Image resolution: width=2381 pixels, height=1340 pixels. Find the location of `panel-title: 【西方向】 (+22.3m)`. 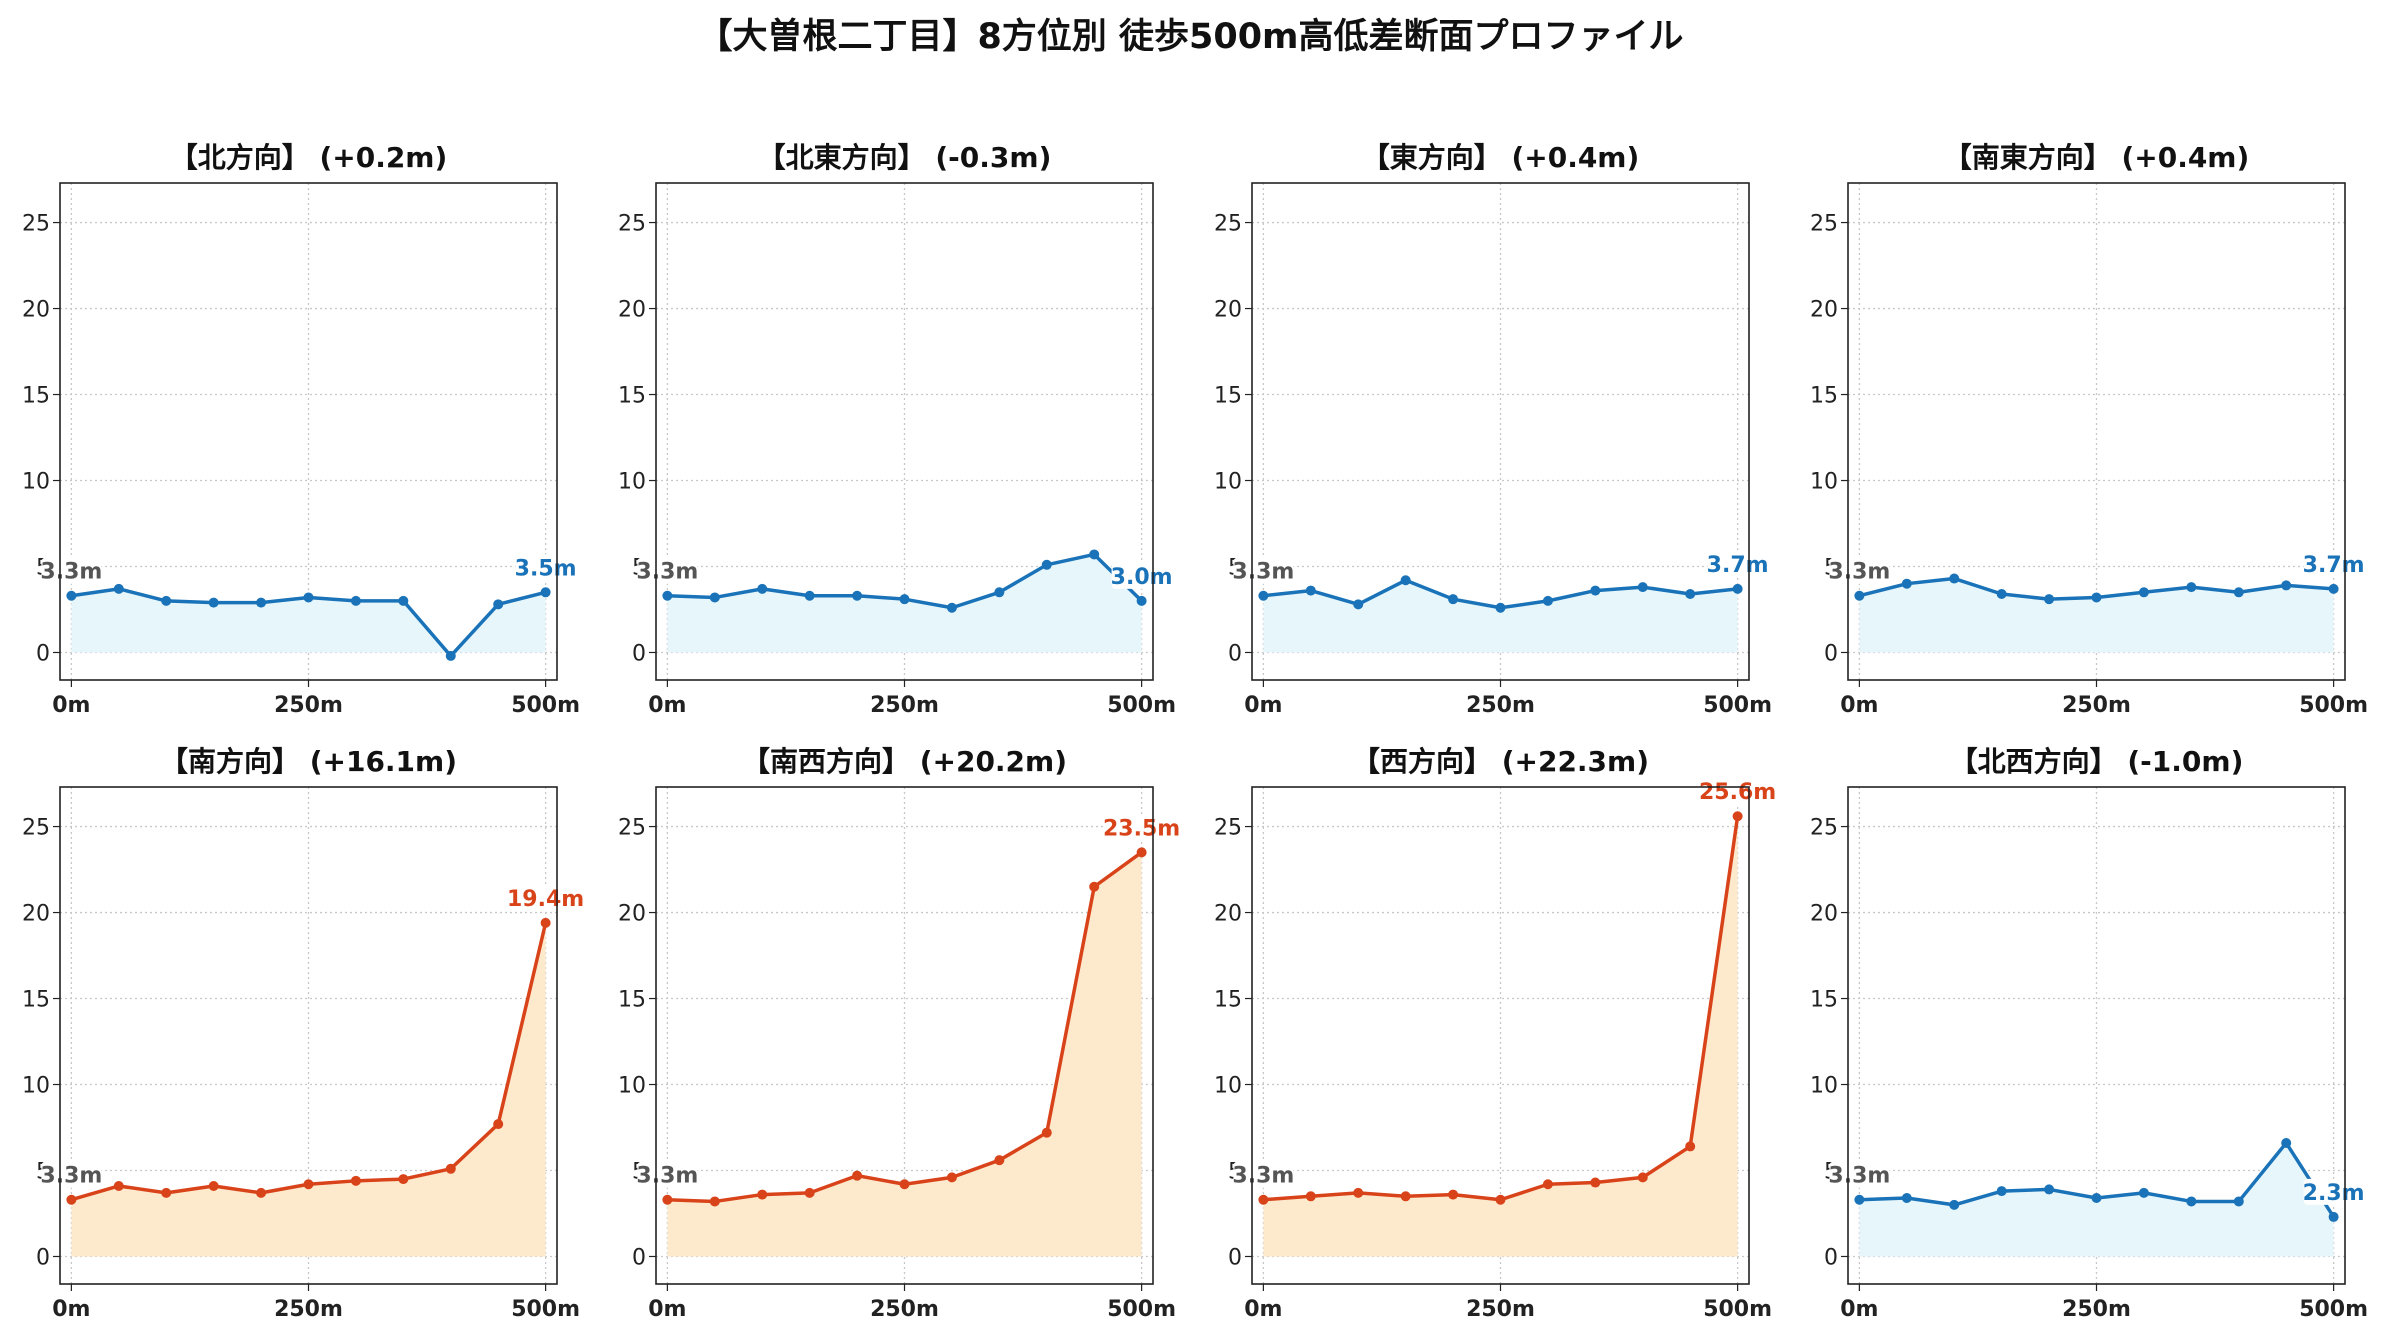

panel-title: 【西方向】 (+22.3m) is located at coordinates (1500, 761).